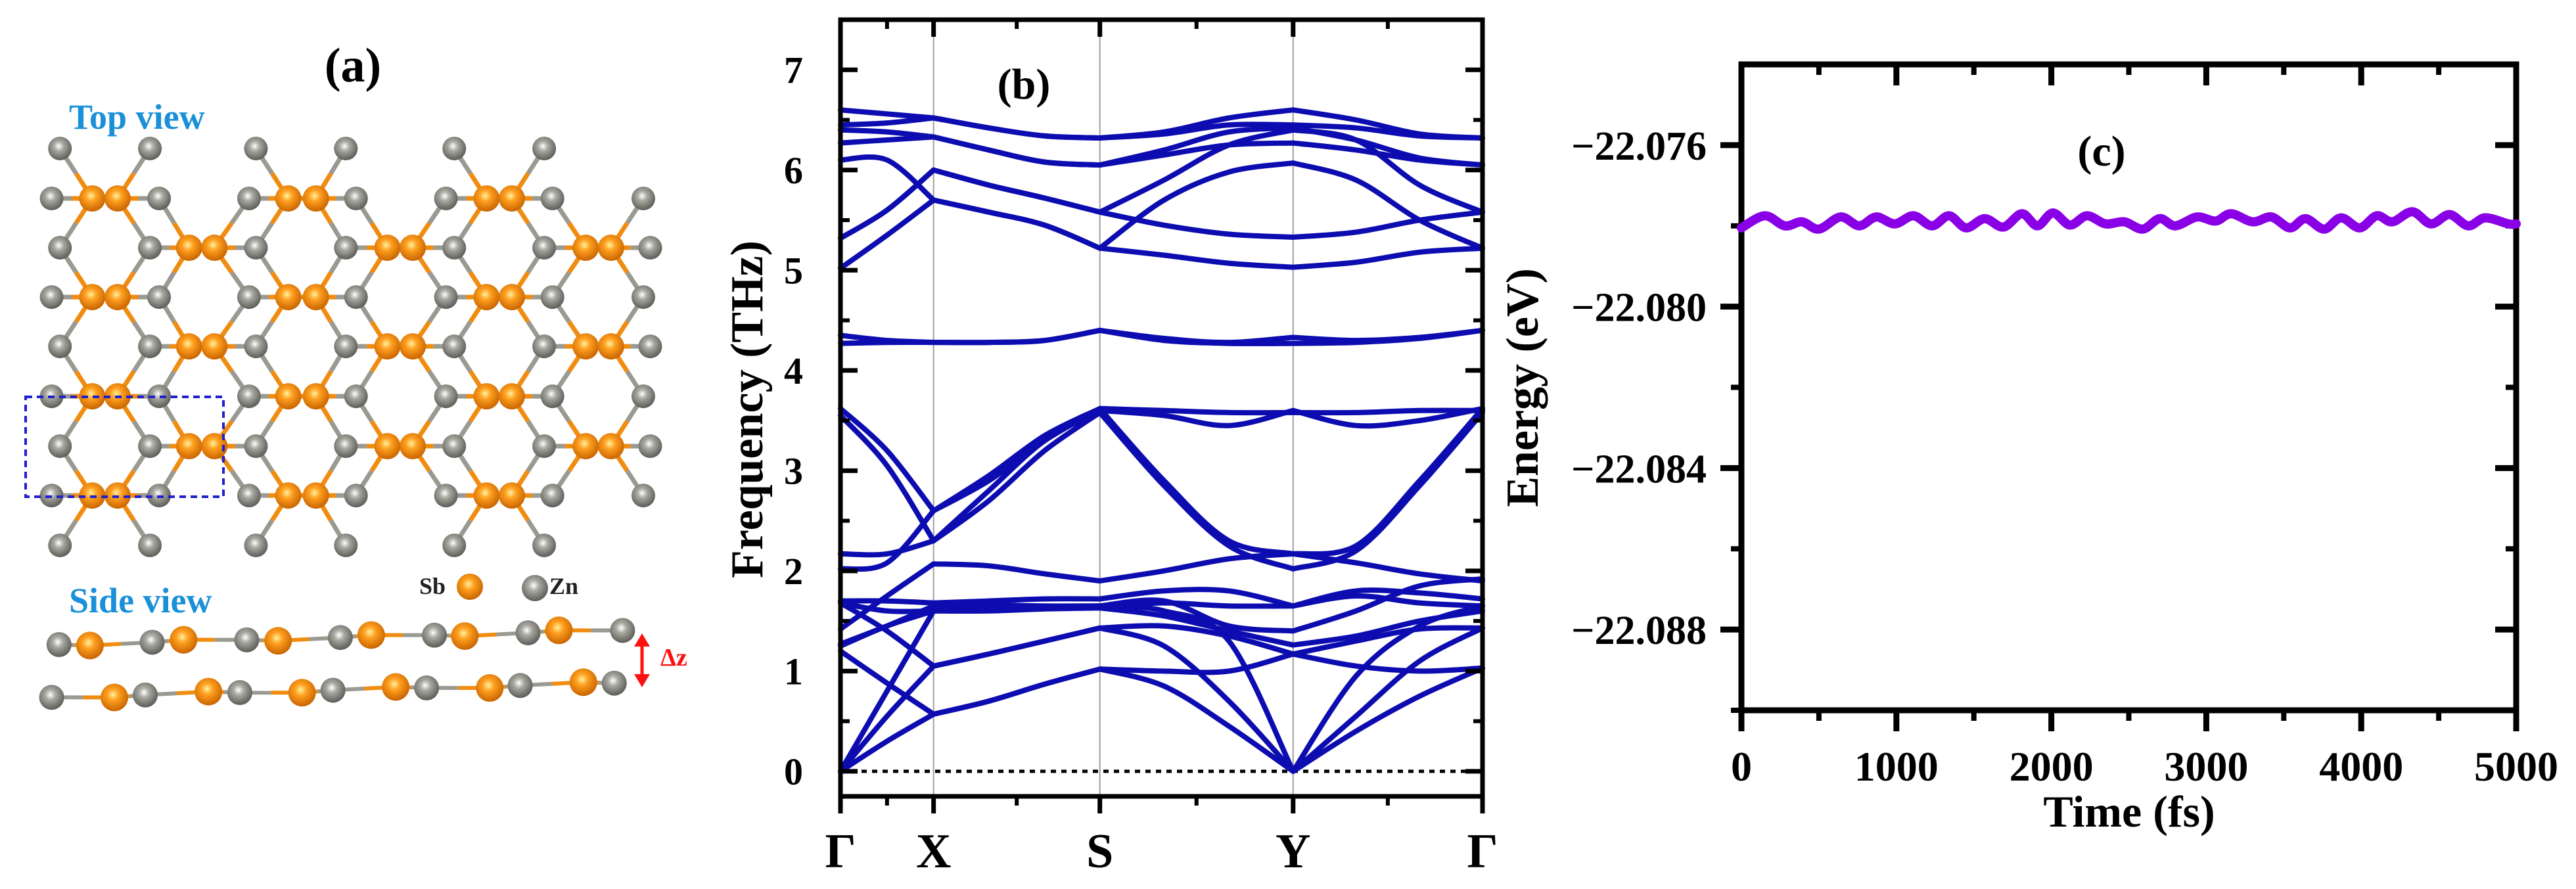 The width and height of the screenshot is (2576, 889). I want to click on energy-series-line, so click(2129, 220).